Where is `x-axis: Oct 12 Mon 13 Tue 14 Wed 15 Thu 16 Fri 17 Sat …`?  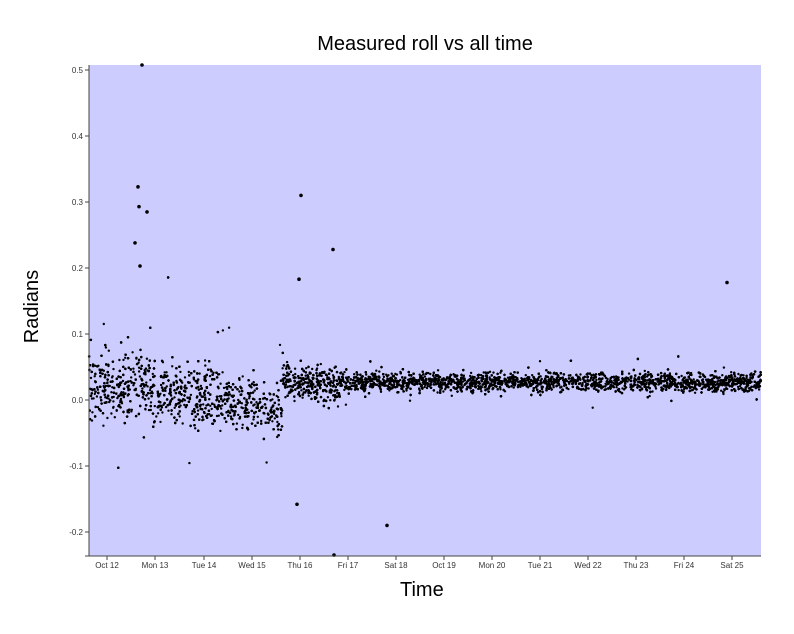
x-axis: Oct 12 Mon 13 Tue 14 Wed 15 Thu 16 Fri 17 Sat … is located at coordinates (423, 562).